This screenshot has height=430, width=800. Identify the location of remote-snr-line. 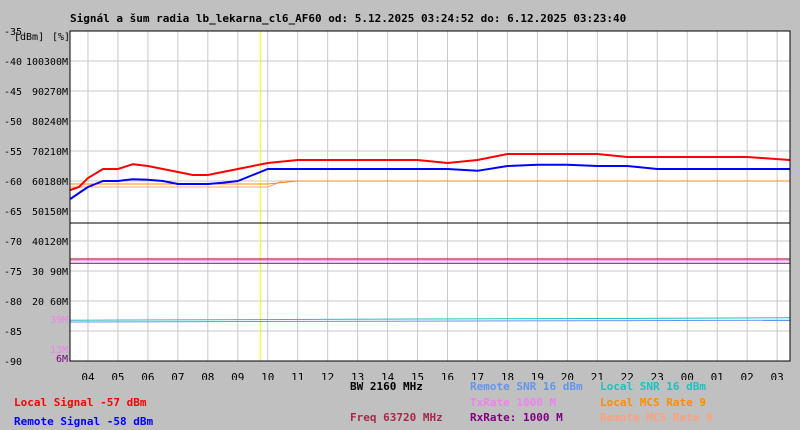
(430, 321).